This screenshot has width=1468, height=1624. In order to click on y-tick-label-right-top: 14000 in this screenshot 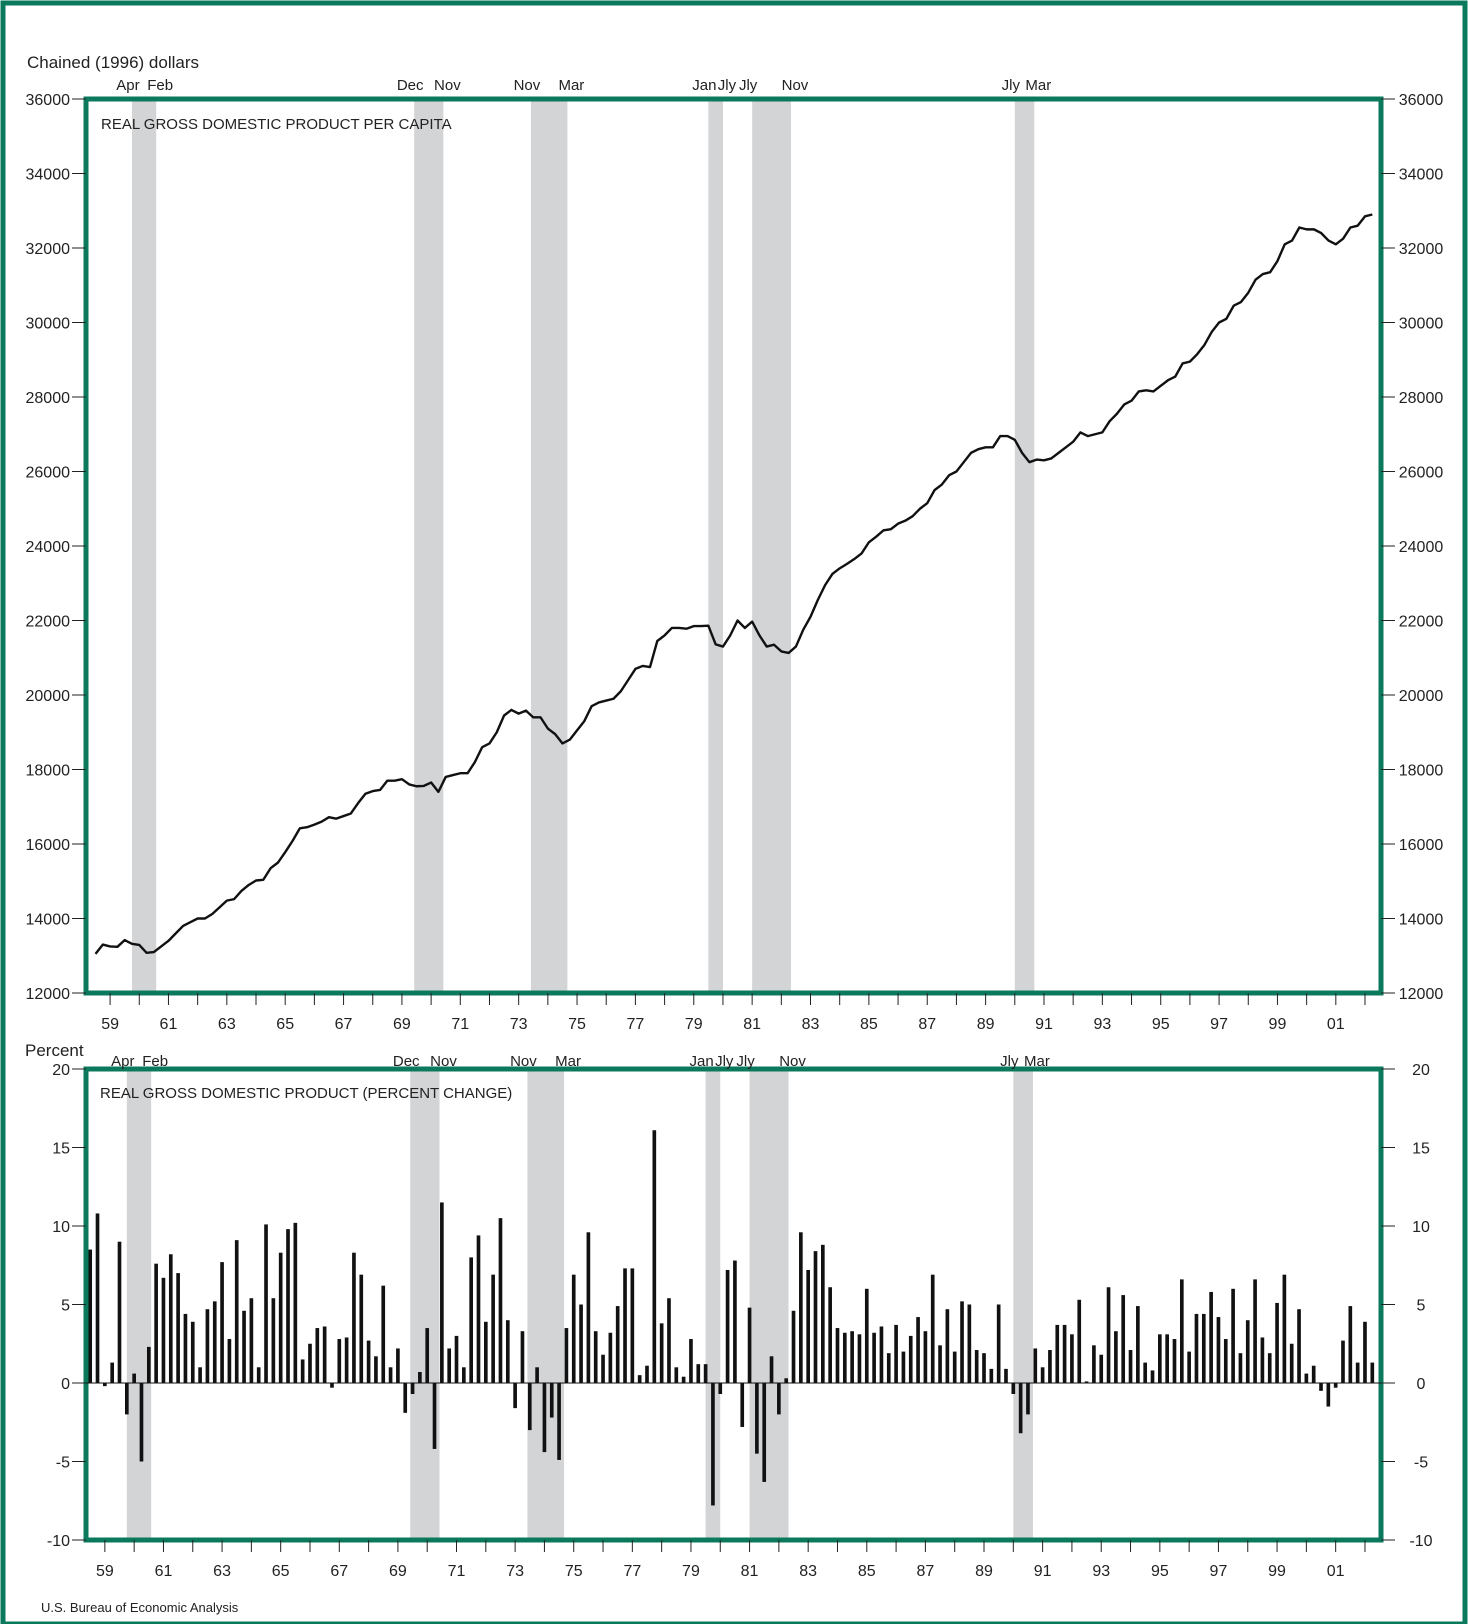, I will do `click(1421, 920)`.